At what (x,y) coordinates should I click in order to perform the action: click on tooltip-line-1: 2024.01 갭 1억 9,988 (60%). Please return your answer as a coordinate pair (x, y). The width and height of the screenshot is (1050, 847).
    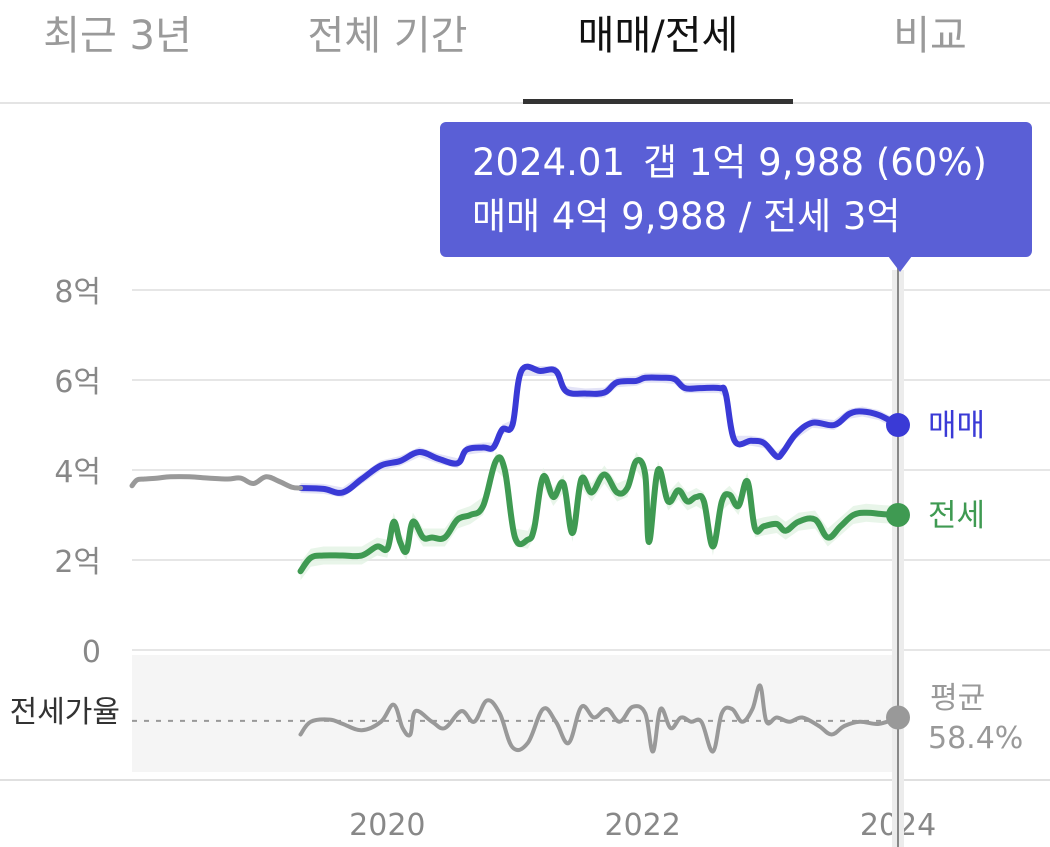
    Looking at the image, I should click on (752, 163).